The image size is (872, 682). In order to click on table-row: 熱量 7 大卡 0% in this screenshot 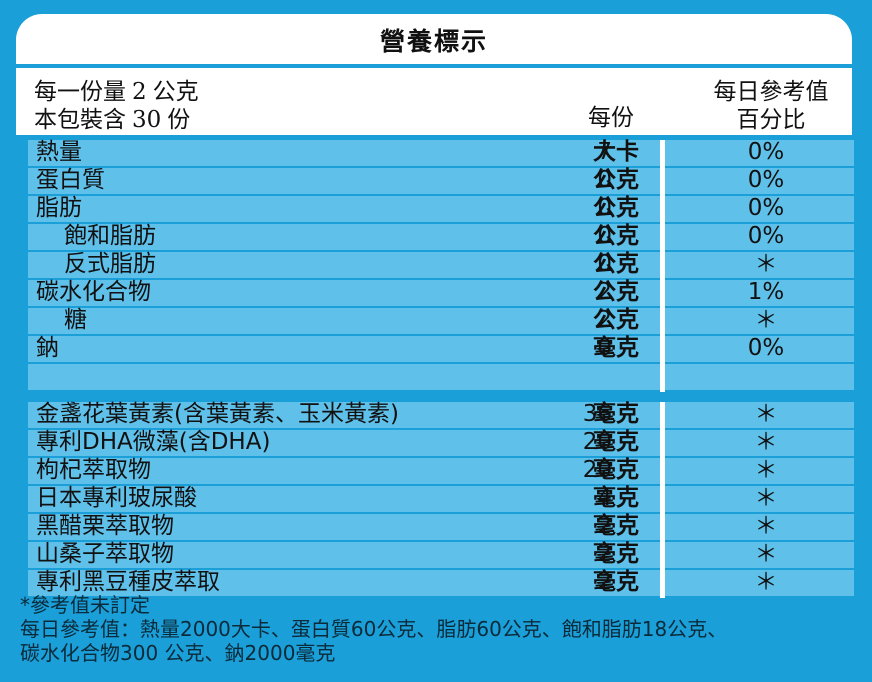, I will do `click(441, 152)`.